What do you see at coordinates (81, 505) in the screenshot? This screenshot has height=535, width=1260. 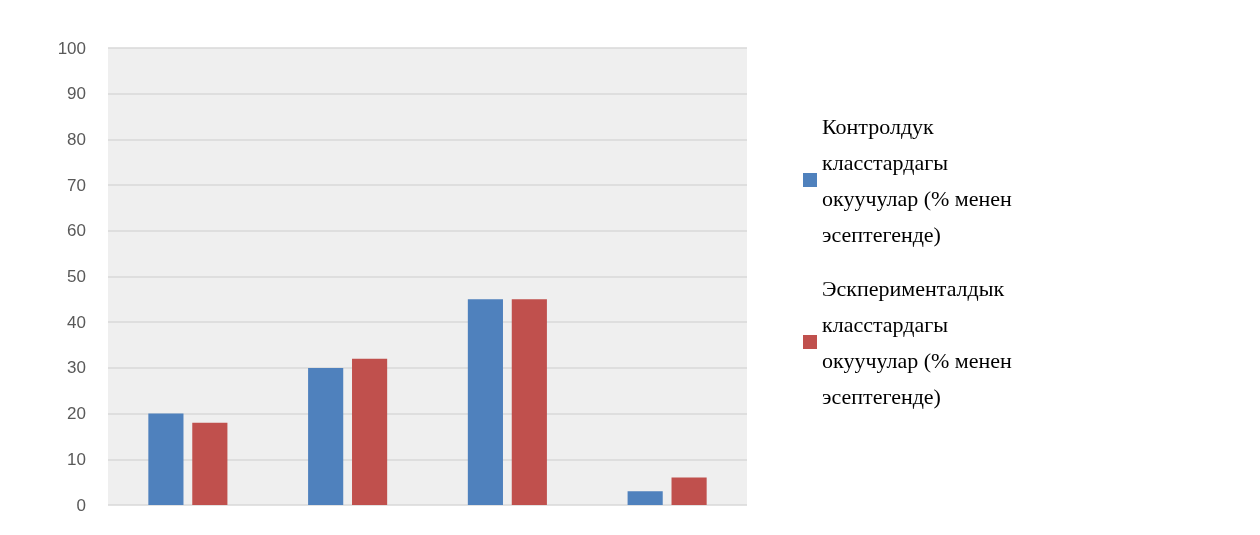 I see `y-tick-label: 0` at bounding box center [81, 505].